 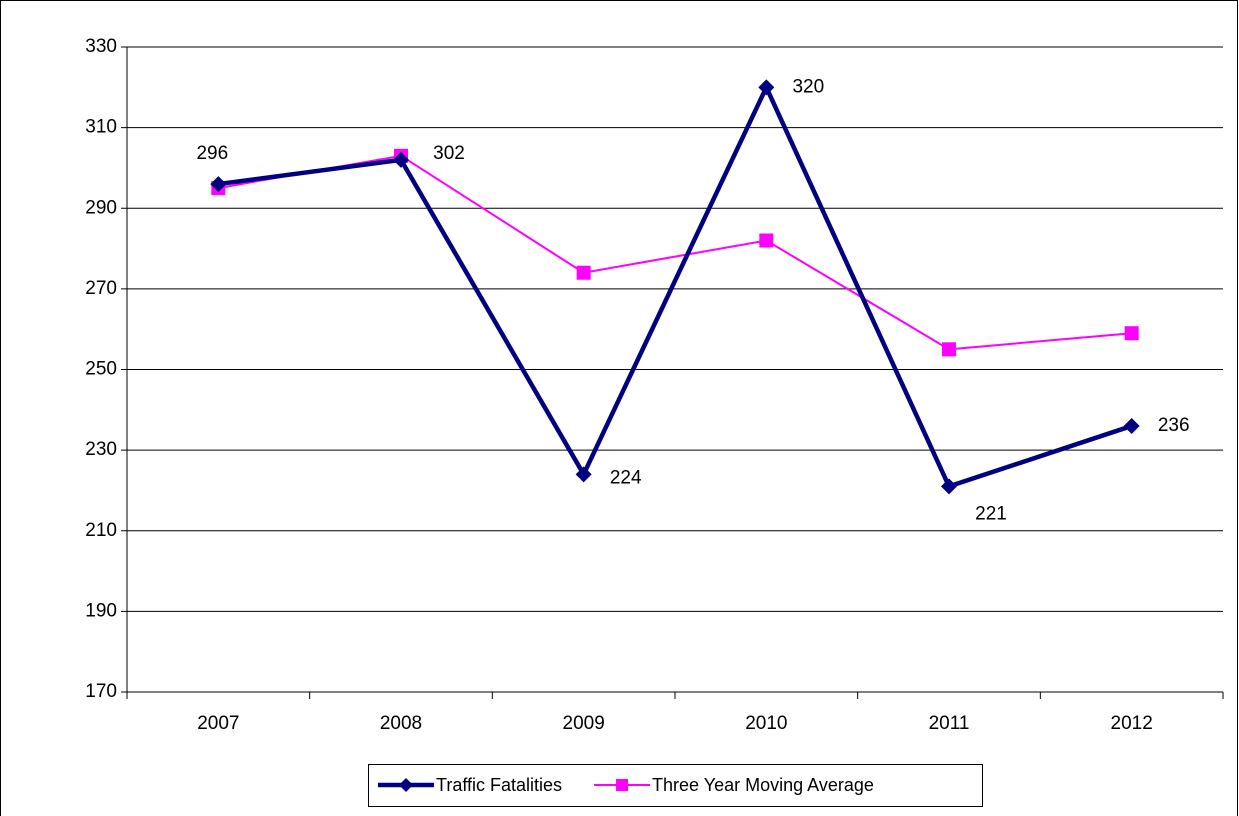 I want to click on y-tick-label: 170, so click(x=101, y=691).